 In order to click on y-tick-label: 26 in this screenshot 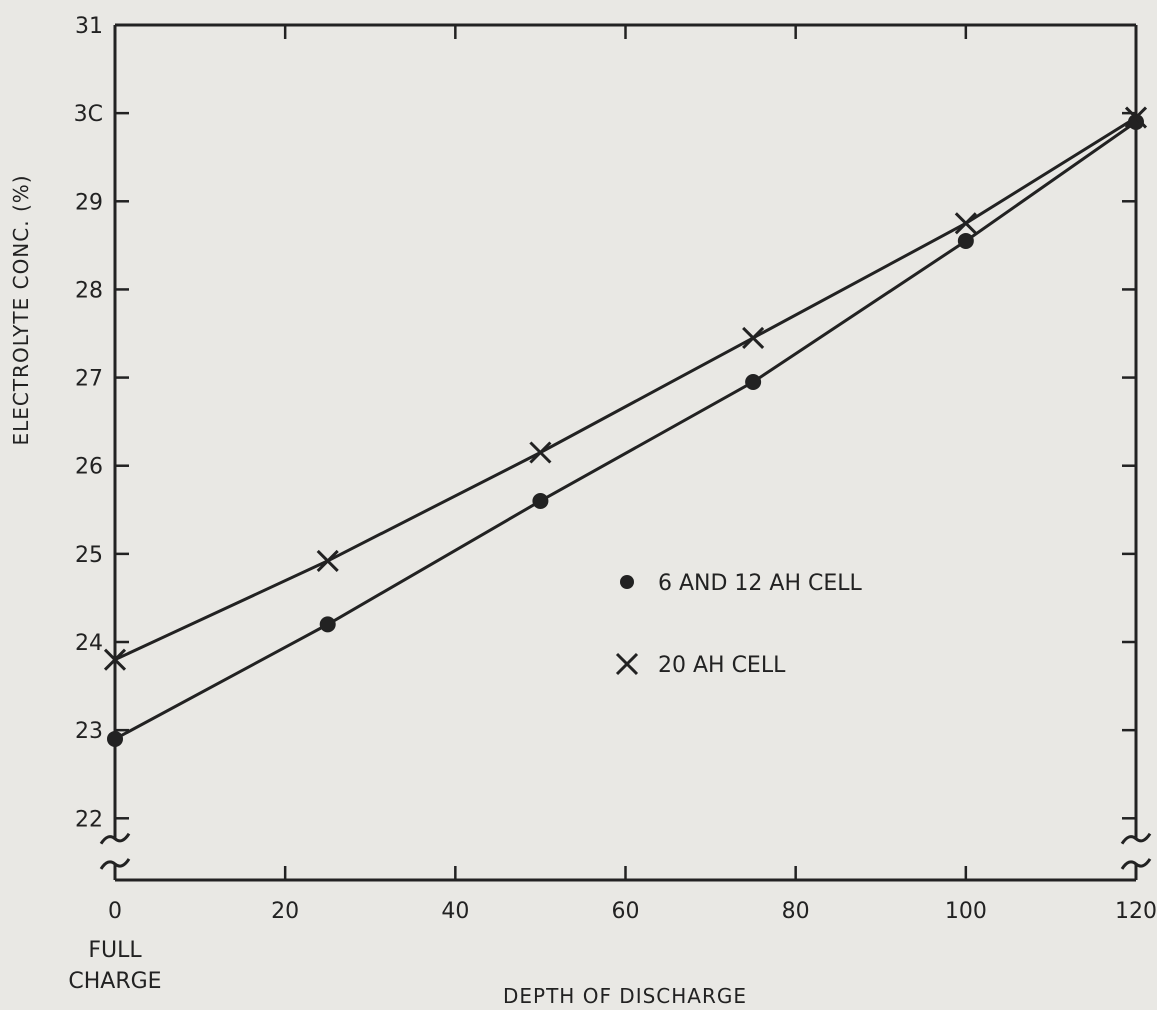, I will do `click(89, 467)`.